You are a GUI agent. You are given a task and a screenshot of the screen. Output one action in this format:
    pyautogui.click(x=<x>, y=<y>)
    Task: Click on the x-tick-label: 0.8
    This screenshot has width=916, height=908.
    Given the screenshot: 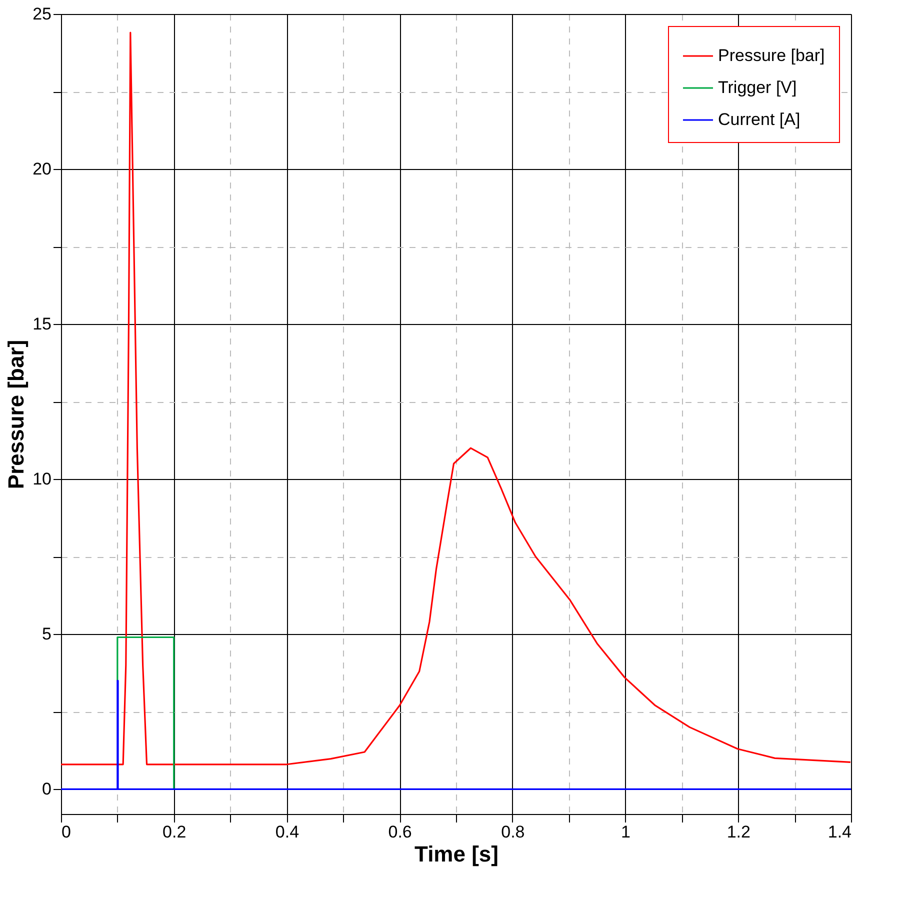 What is the action you would take?
    pyautogui.click(x=513, y=832)
    